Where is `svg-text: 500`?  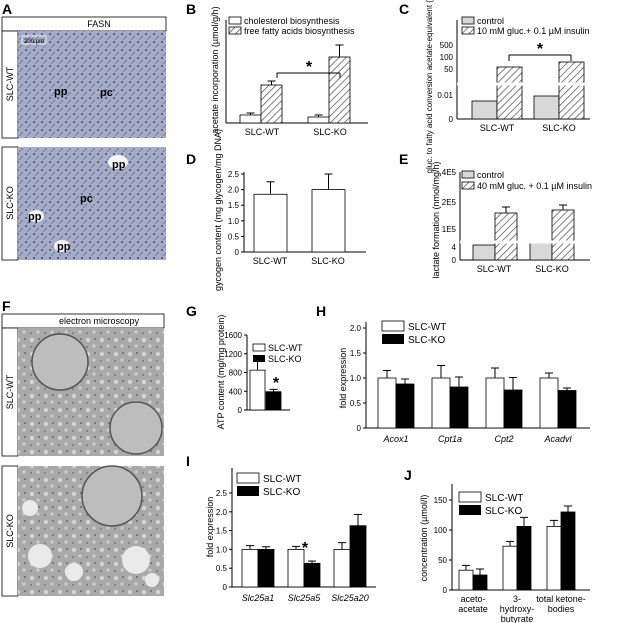 svg-text: 500 is located at coordinates (447, 45).